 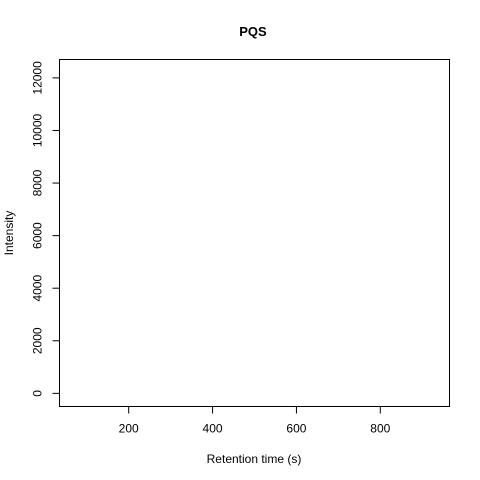 I want to click on chart-title: PQS, so click(x=253, y=31).